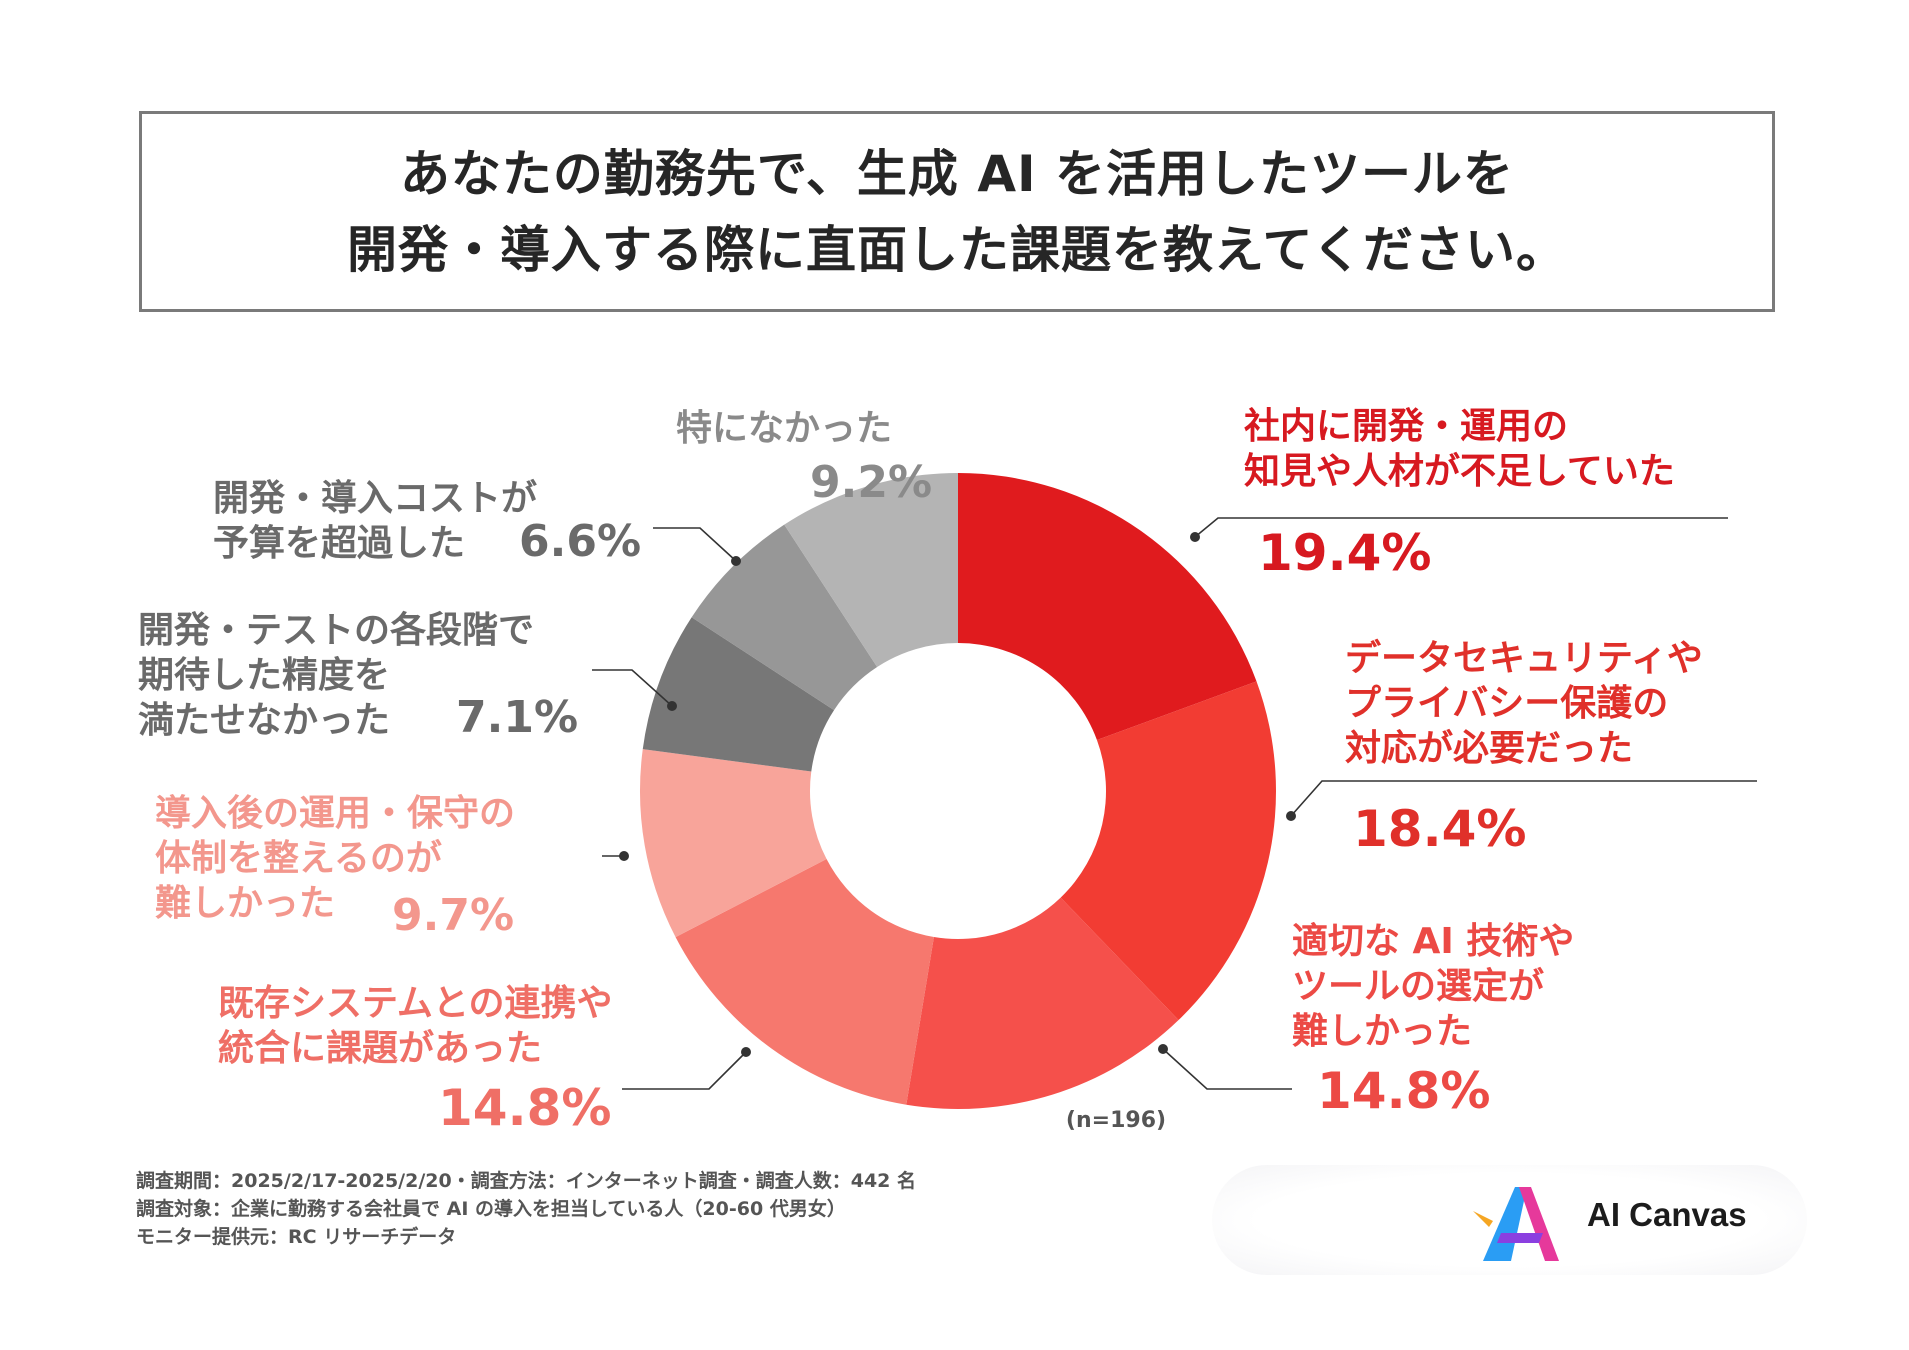  I want to click on slice-label-7-line-2: 予算を超過した, so click(339, 543).